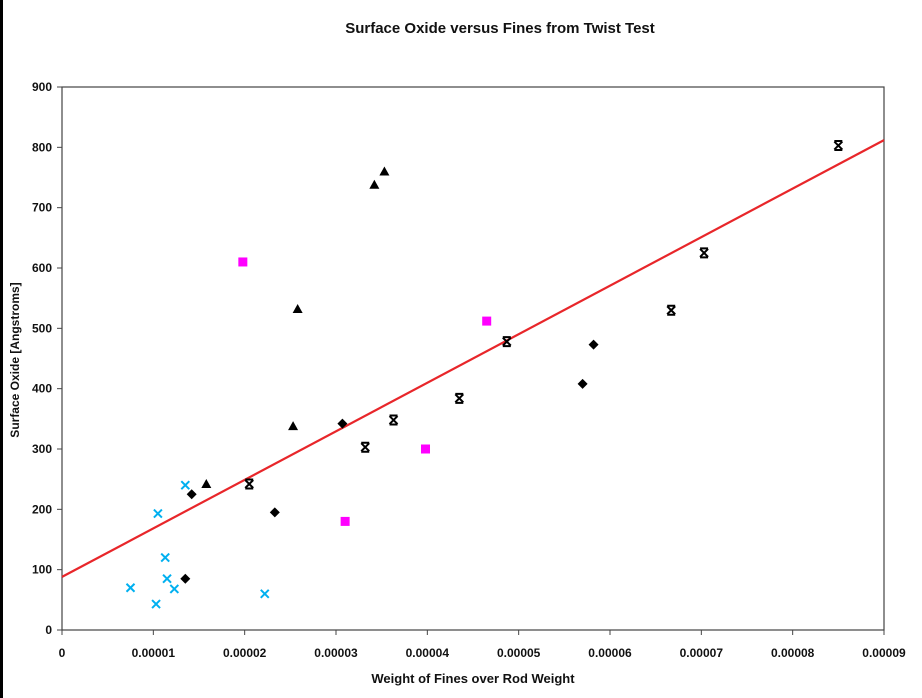 Image resolution: width=922 pixels, height=698 pixels. I want to click on y-axis-label: Surface Oxide [Angstroms], so click(15, 360).